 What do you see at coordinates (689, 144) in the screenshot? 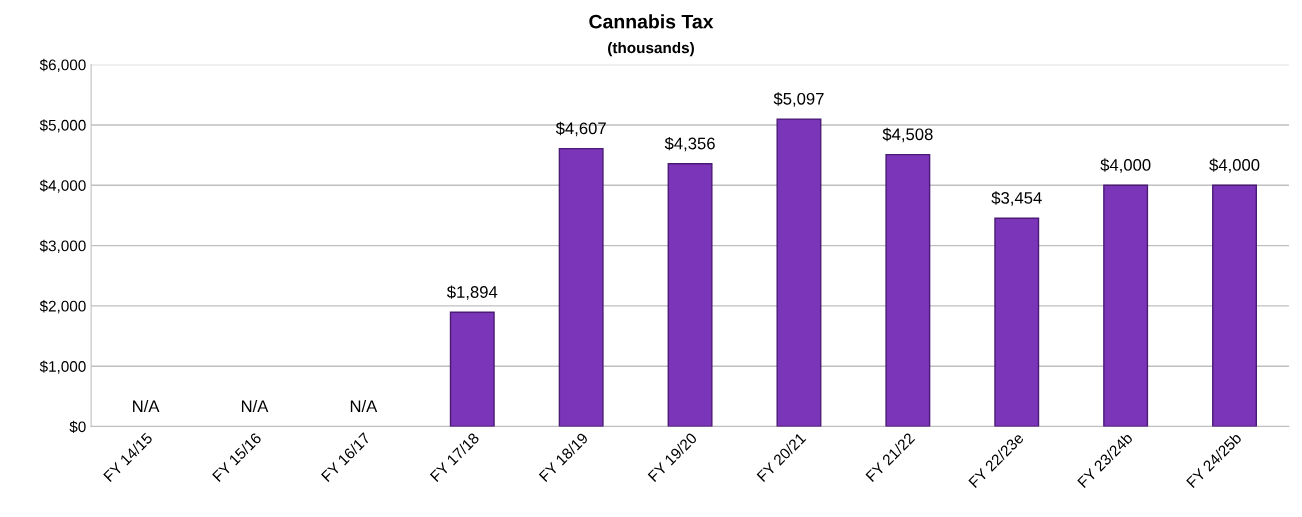
I see `data-label: $4,356` at bounding box center [689, 144].